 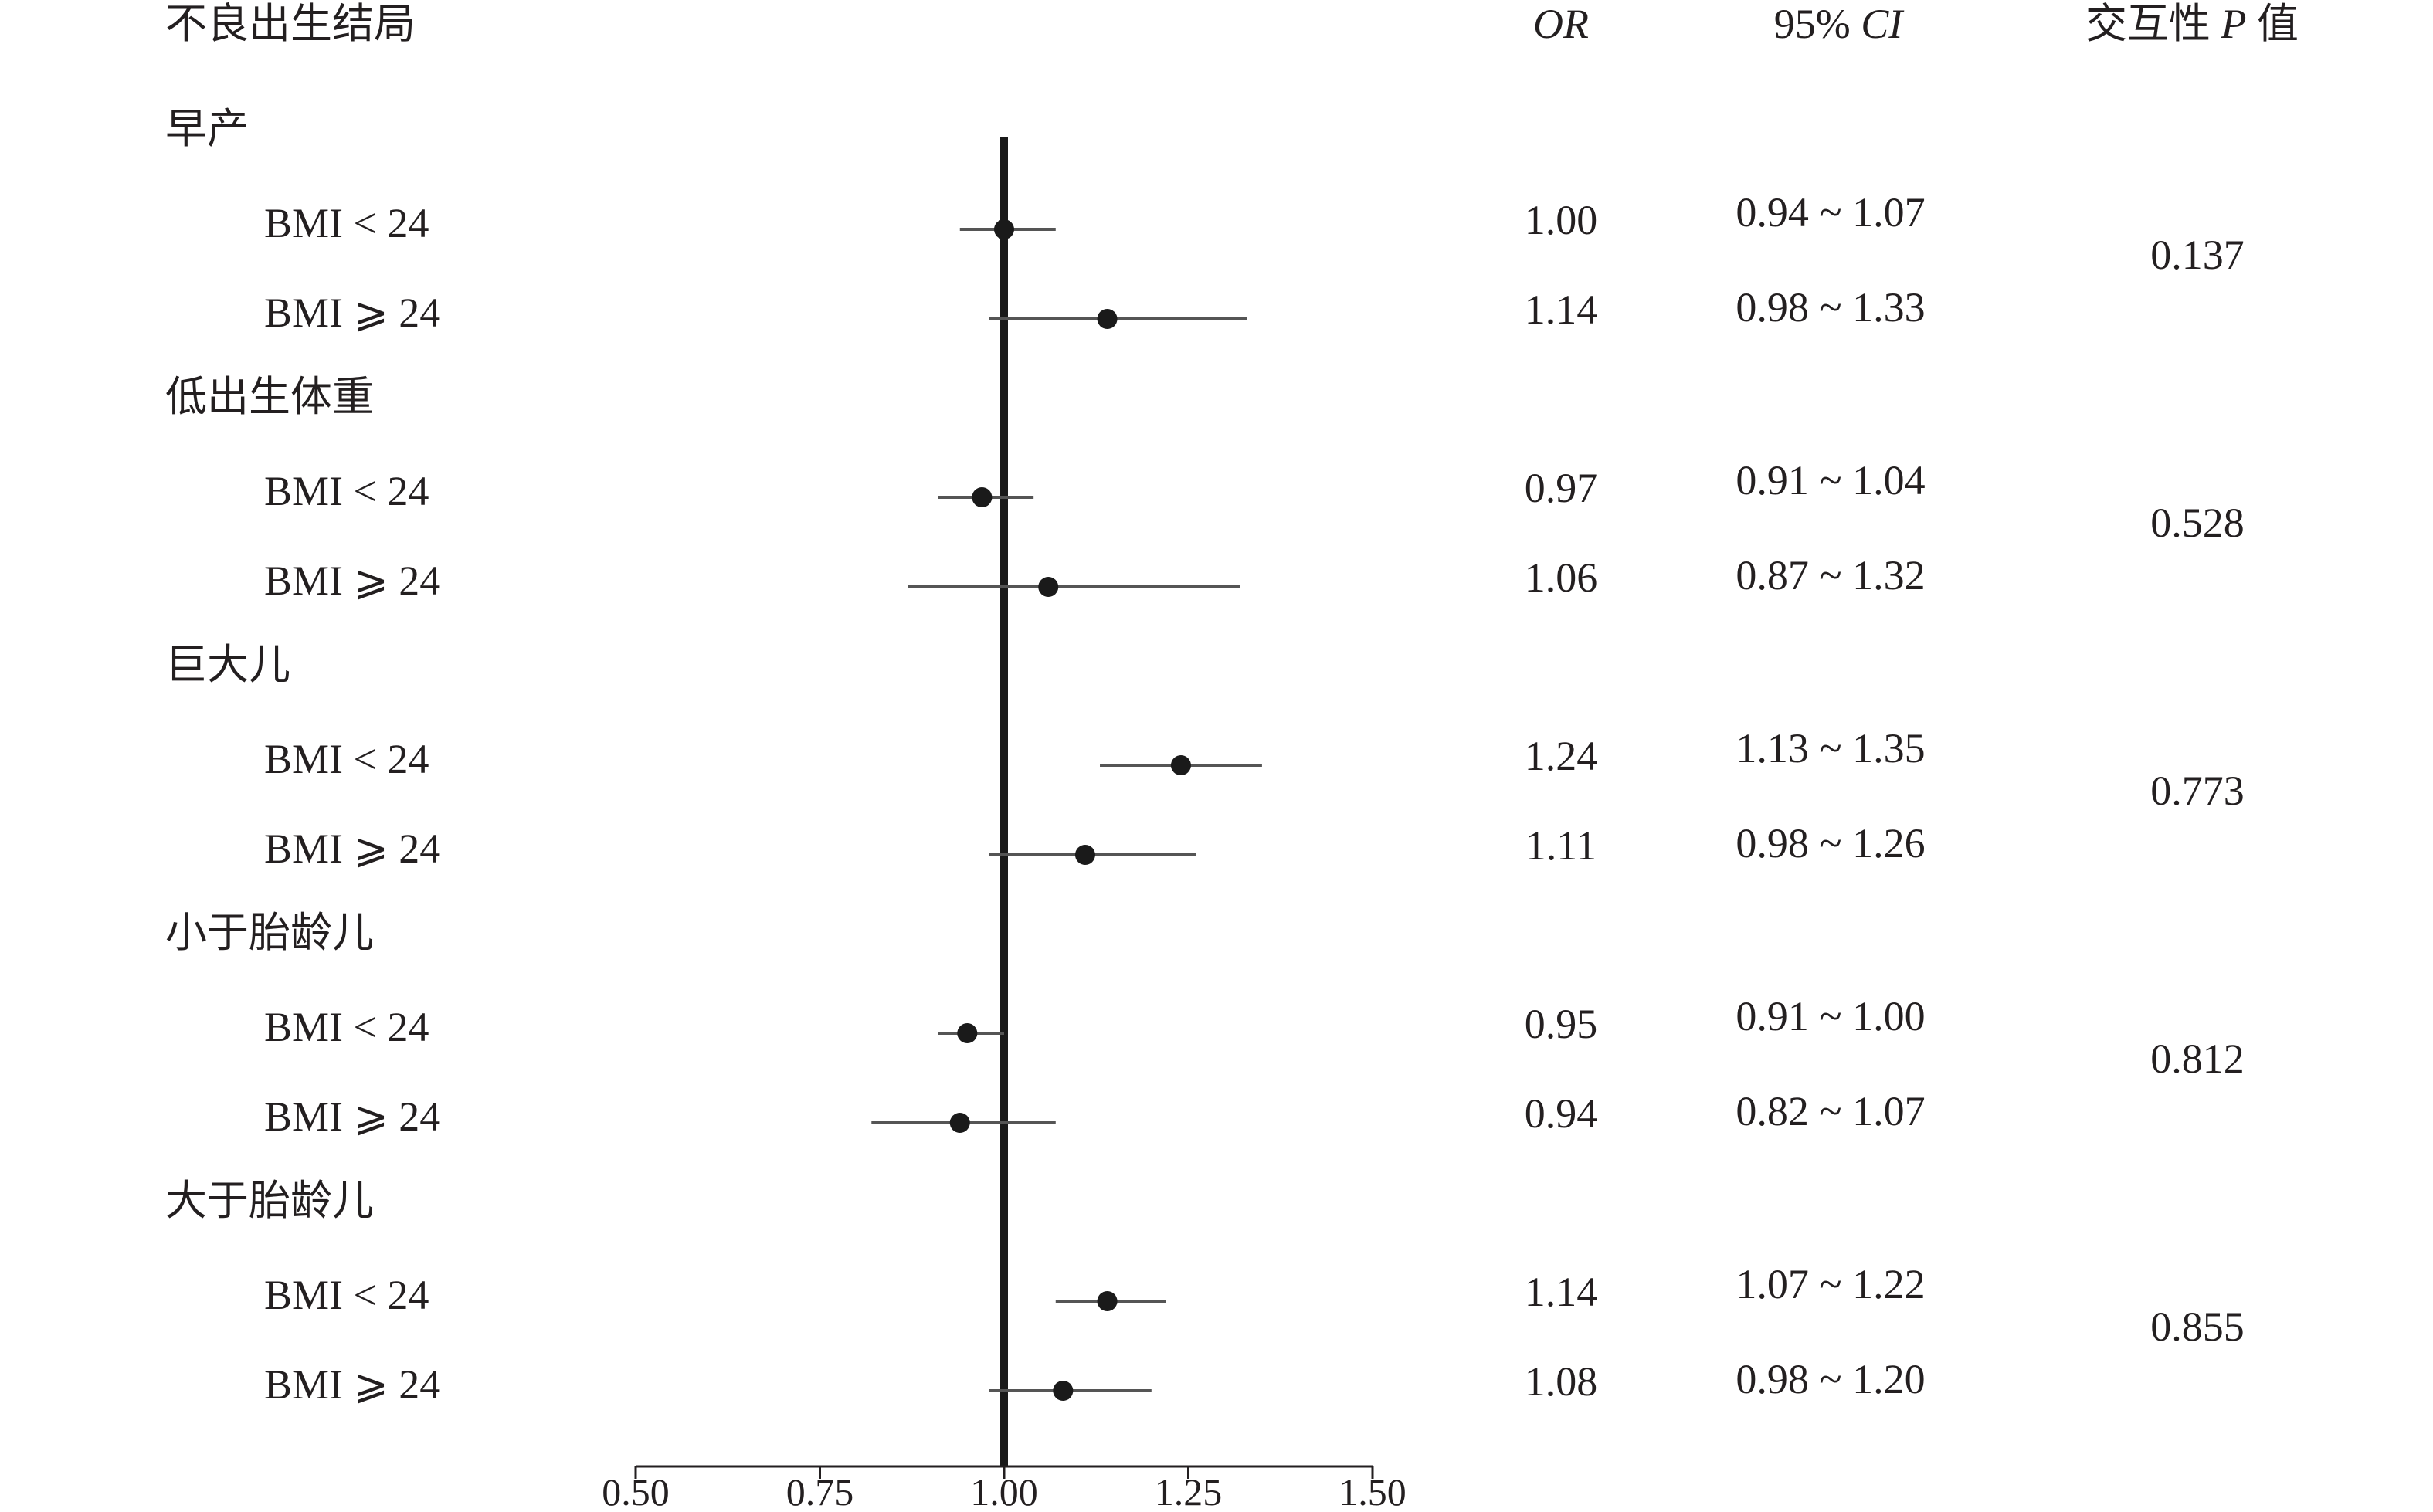 What do you see at coordinates (269, 933) in the screenshot?
I see `outcome-group-label: 小于胎龄儿` at bounding box center [269, 933].